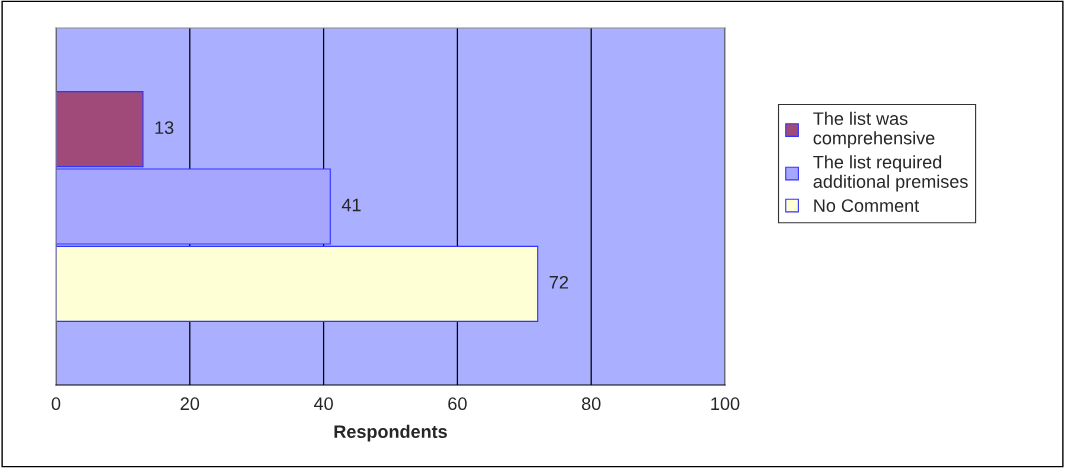 The width and height of the screenshot is (1065, 468). I want to click on legend-label: The list required additional premises, so click(890, 173).